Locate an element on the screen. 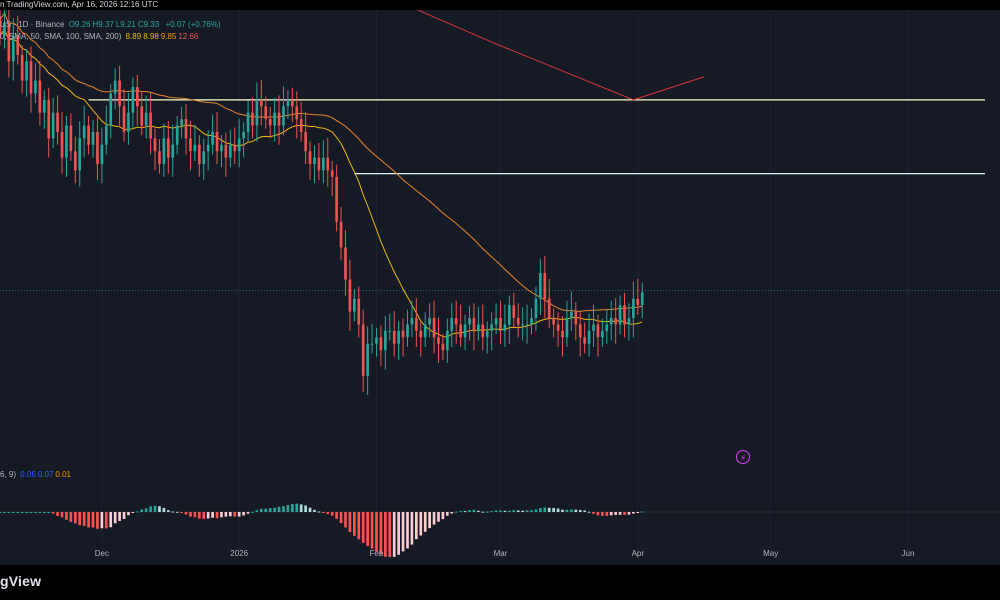 The height and width of the screenshot is (600, 1000). ma-value-1: 8.98 is located at coordinates (151, 36).